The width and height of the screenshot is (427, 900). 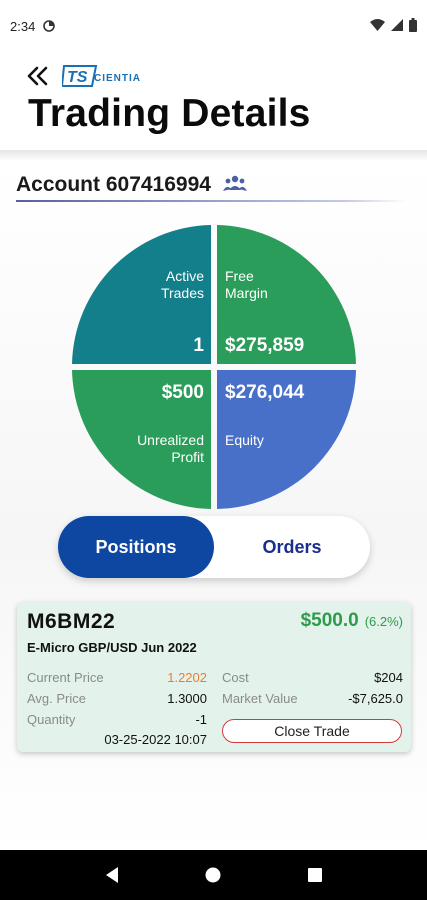 What do you see at coordinates (112, 875) in the screenshot?
I see `back-triangle-icon` at bounding box center [112, 875].